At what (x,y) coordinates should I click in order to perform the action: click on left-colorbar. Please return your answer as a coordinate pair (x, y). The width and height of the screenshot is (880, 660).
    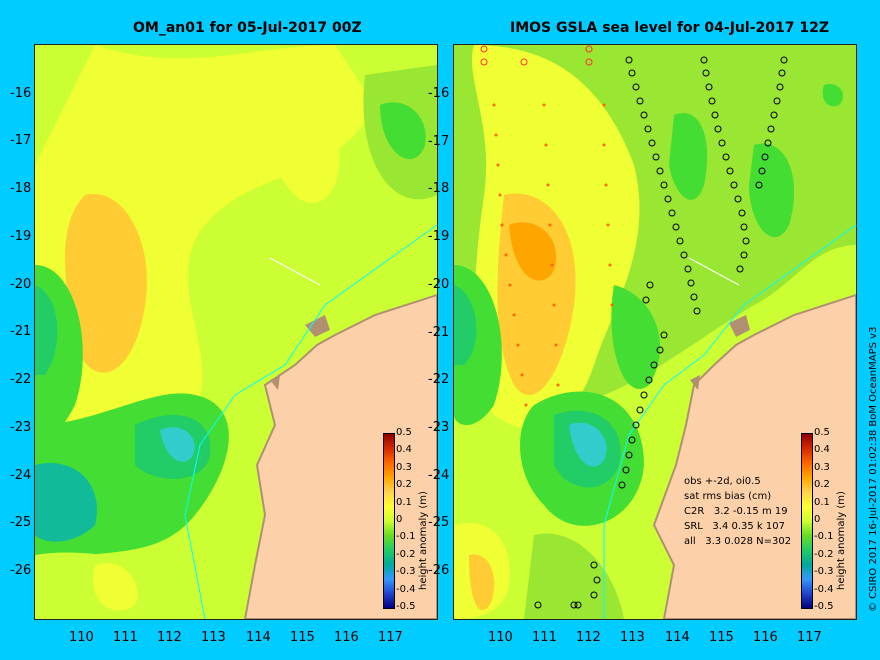
    Looking at the image, I should click on (389, 521).